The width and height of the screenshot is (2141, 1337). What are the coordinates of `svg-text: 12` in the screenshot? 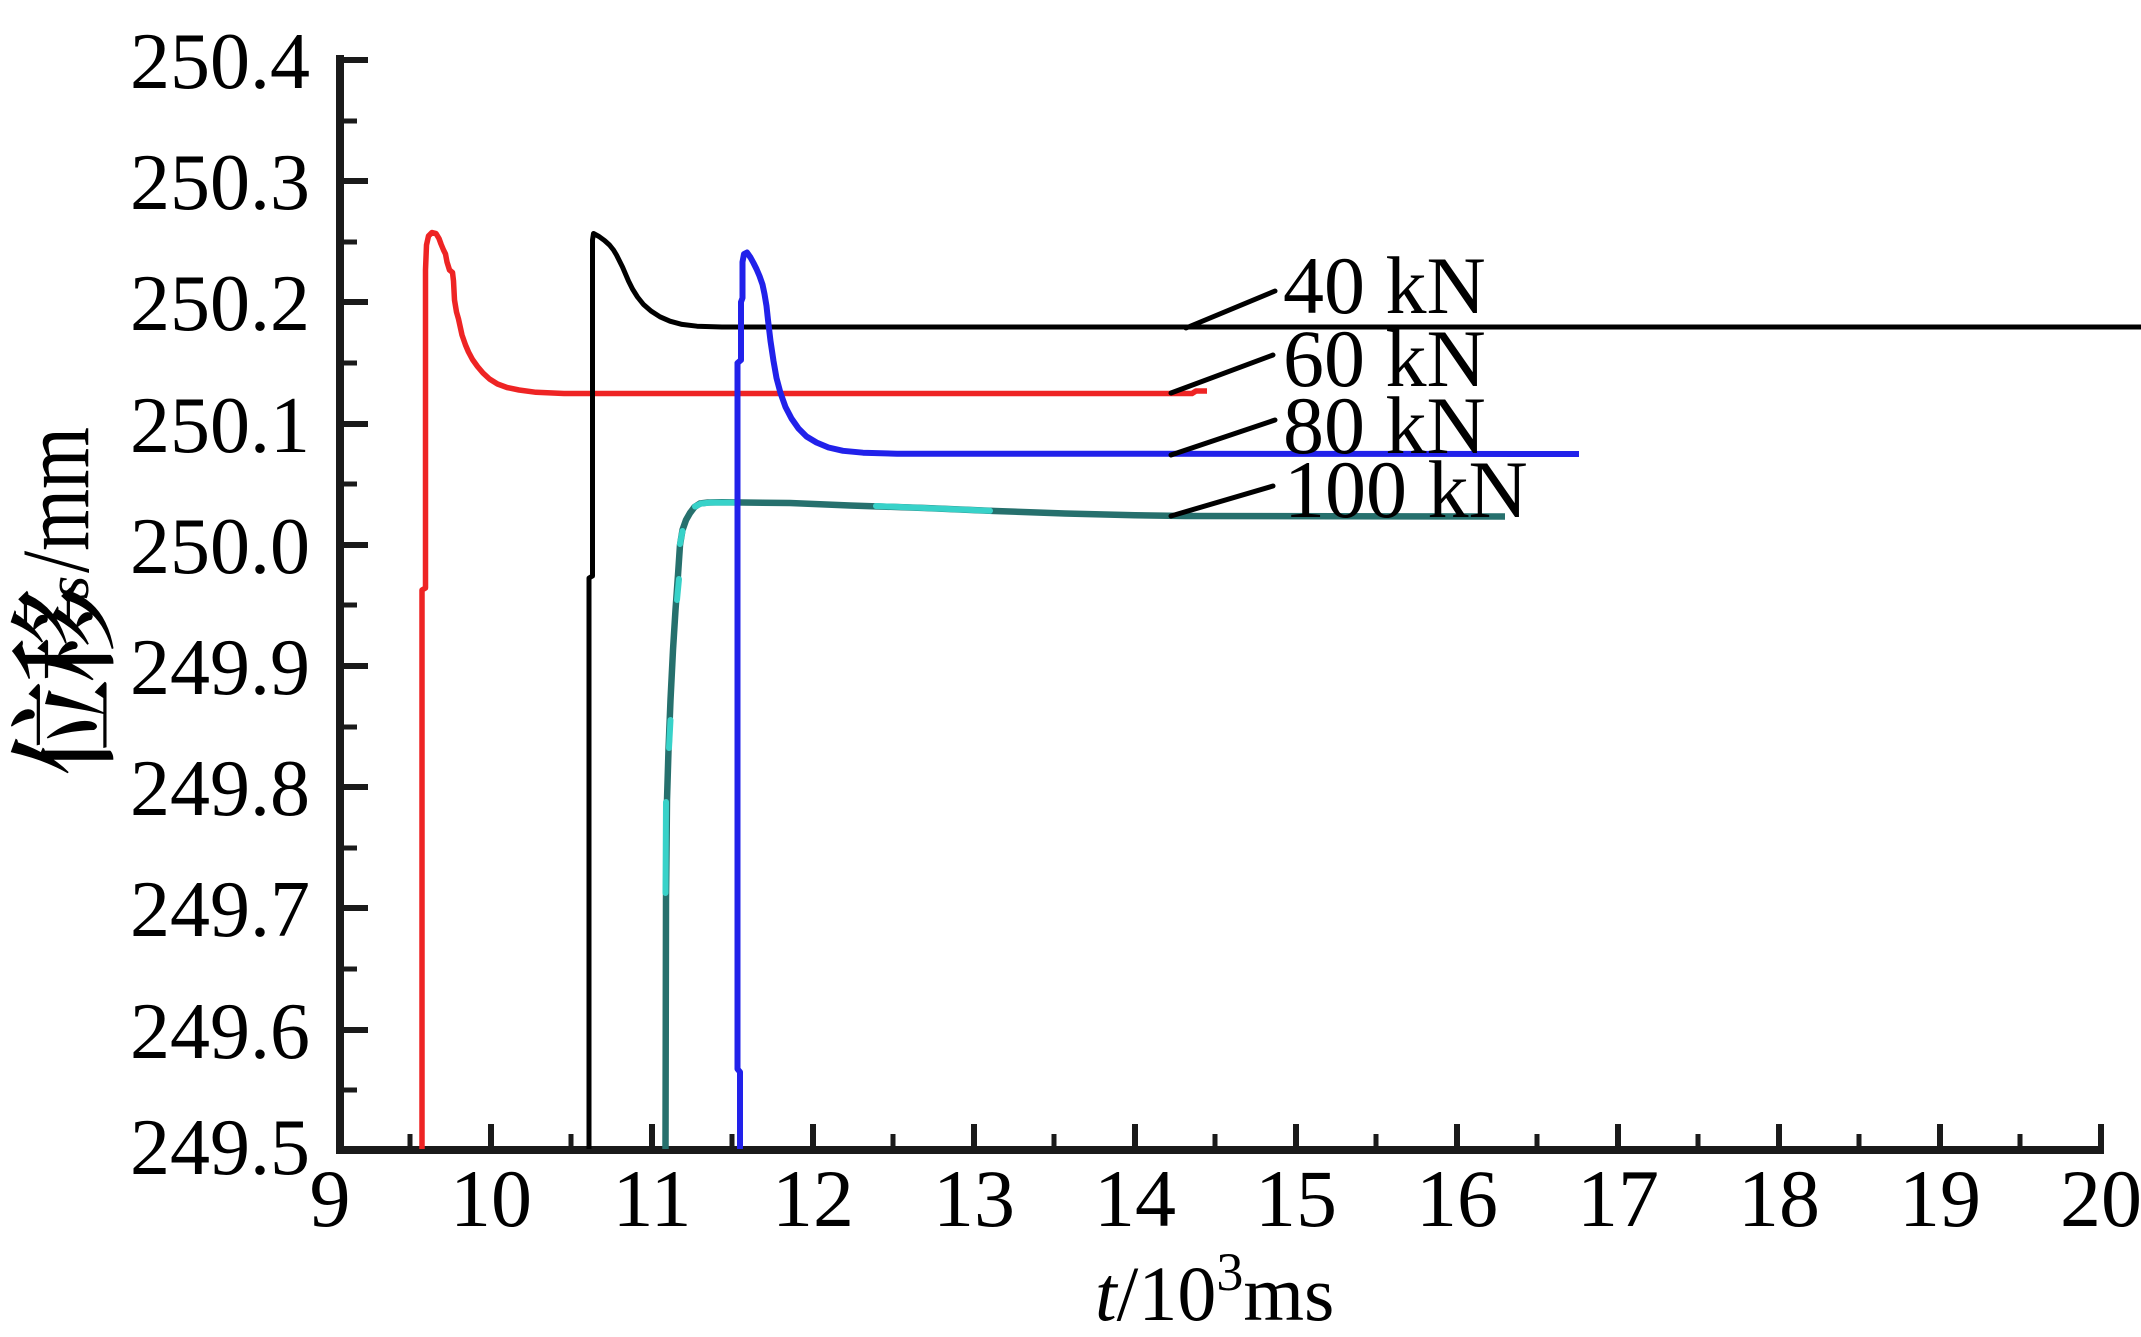 It's located at (813, 1198).